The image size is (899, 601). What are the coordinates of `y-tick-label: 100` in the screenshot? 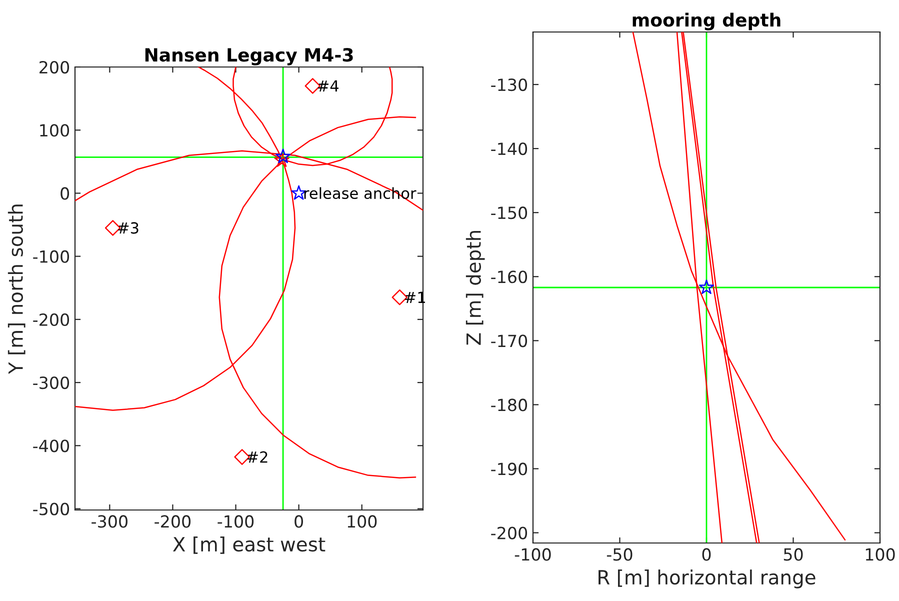 It's located at (55, 130).